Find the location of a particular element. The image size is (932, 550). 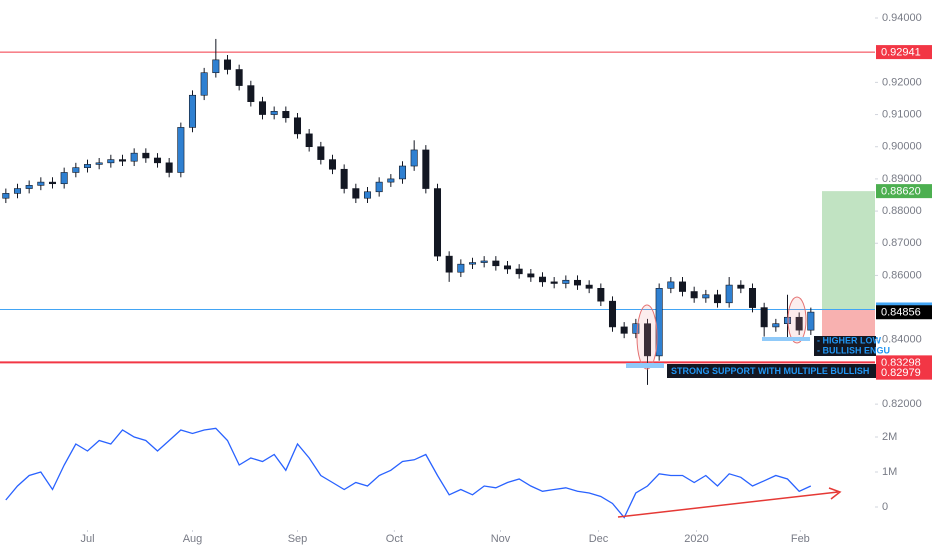

y-tick-label: 0.91000 is located at coordinates (902, 114).